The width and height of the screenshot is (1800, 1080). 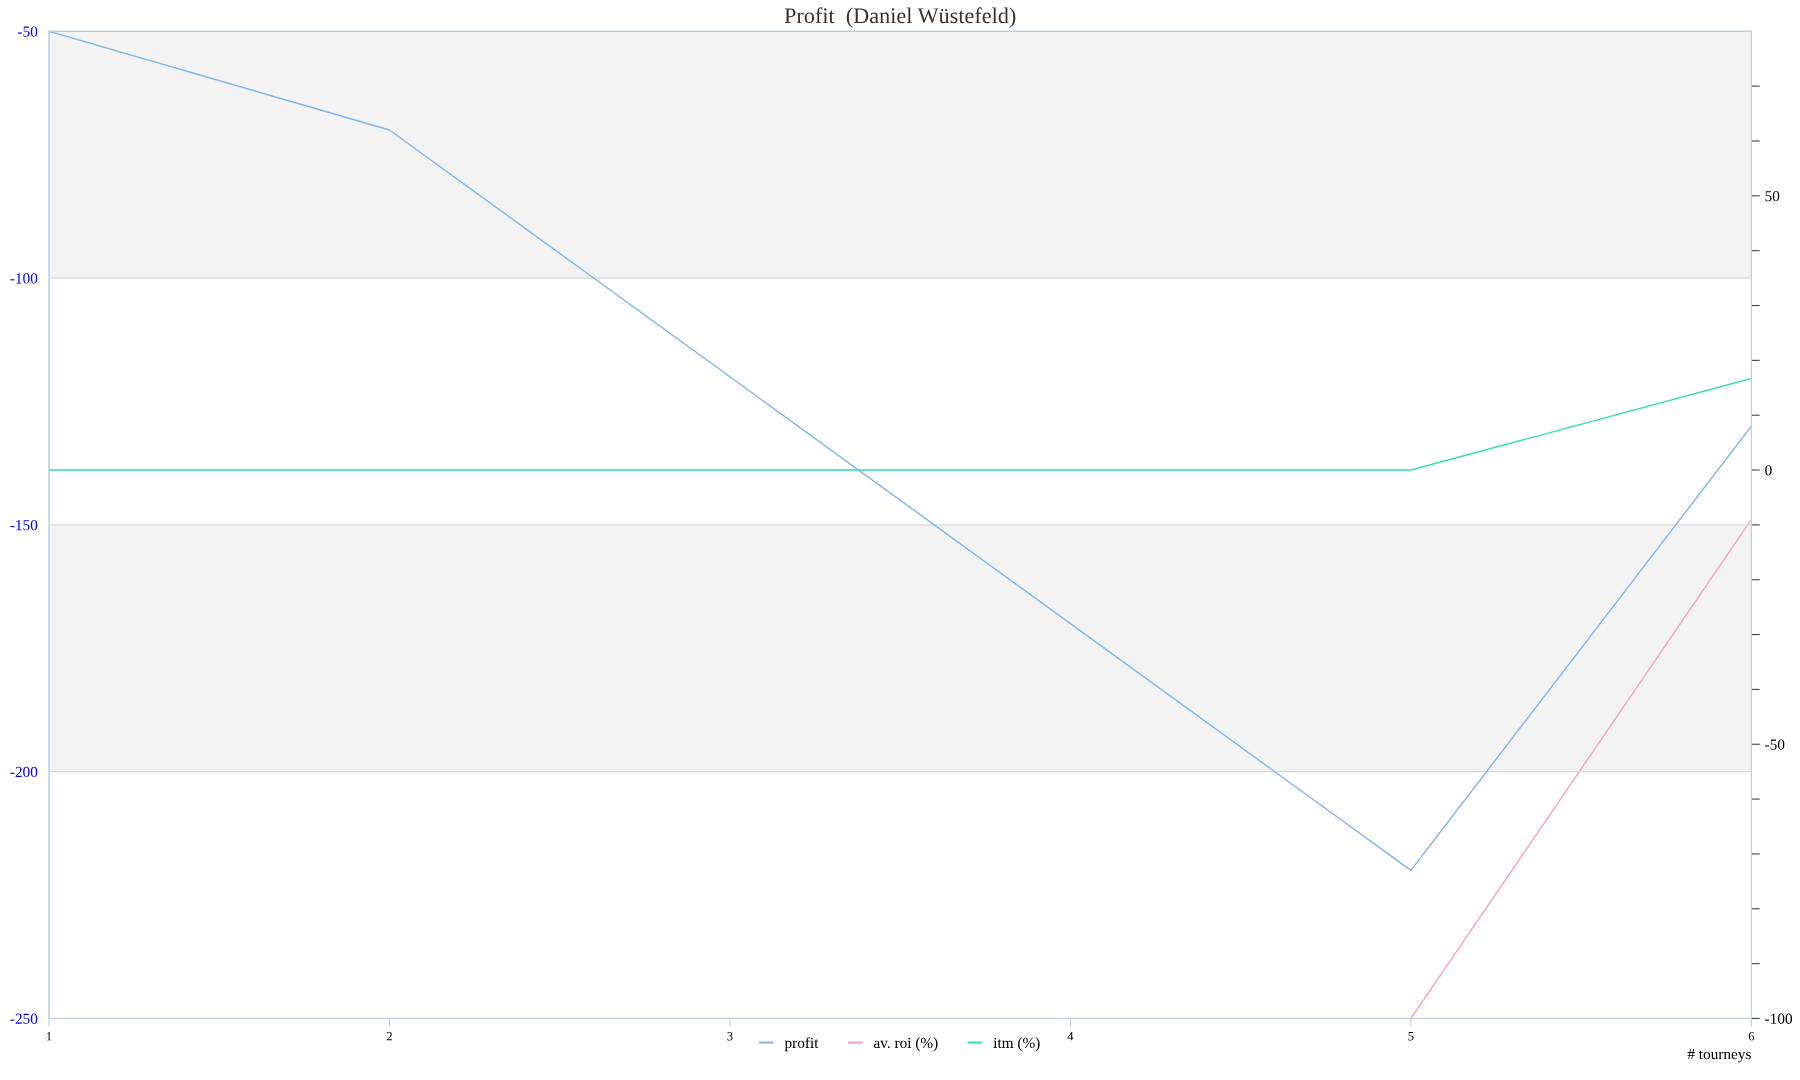 I want to click on chart-title: Profit (Daniel Wüstefeld), so click(x=900, y=17).